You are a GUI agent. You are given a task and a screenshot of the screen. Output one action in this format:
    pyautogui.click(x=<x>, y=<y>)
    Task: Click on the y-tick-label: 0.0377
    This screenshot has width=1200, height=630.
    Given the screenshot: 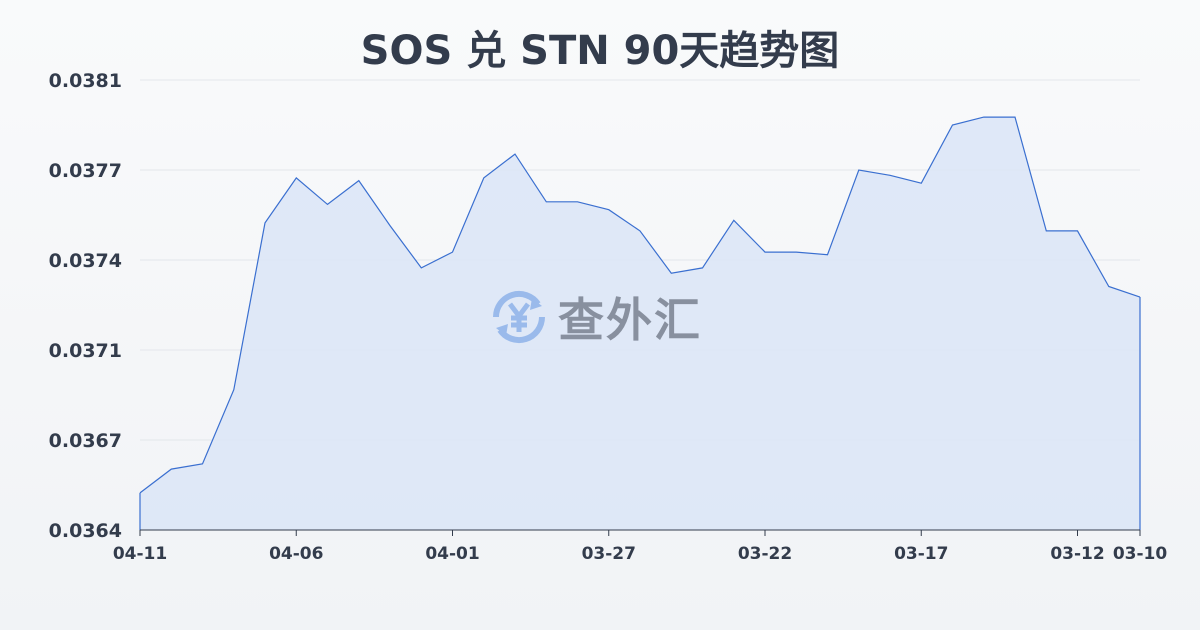 What is the action you would take?
    pyautogui.click(x=85, y=171)
    